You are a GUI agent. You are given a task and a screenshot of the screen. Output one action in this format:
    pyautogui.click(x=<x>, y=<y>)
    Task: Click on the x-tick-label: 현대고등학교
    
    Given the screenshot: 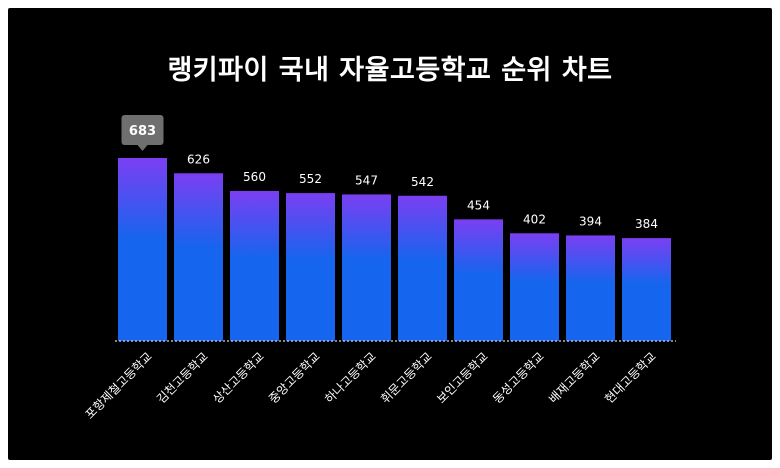 What is the action you would take?
    pyautogui.click(x=630, y=377)
    